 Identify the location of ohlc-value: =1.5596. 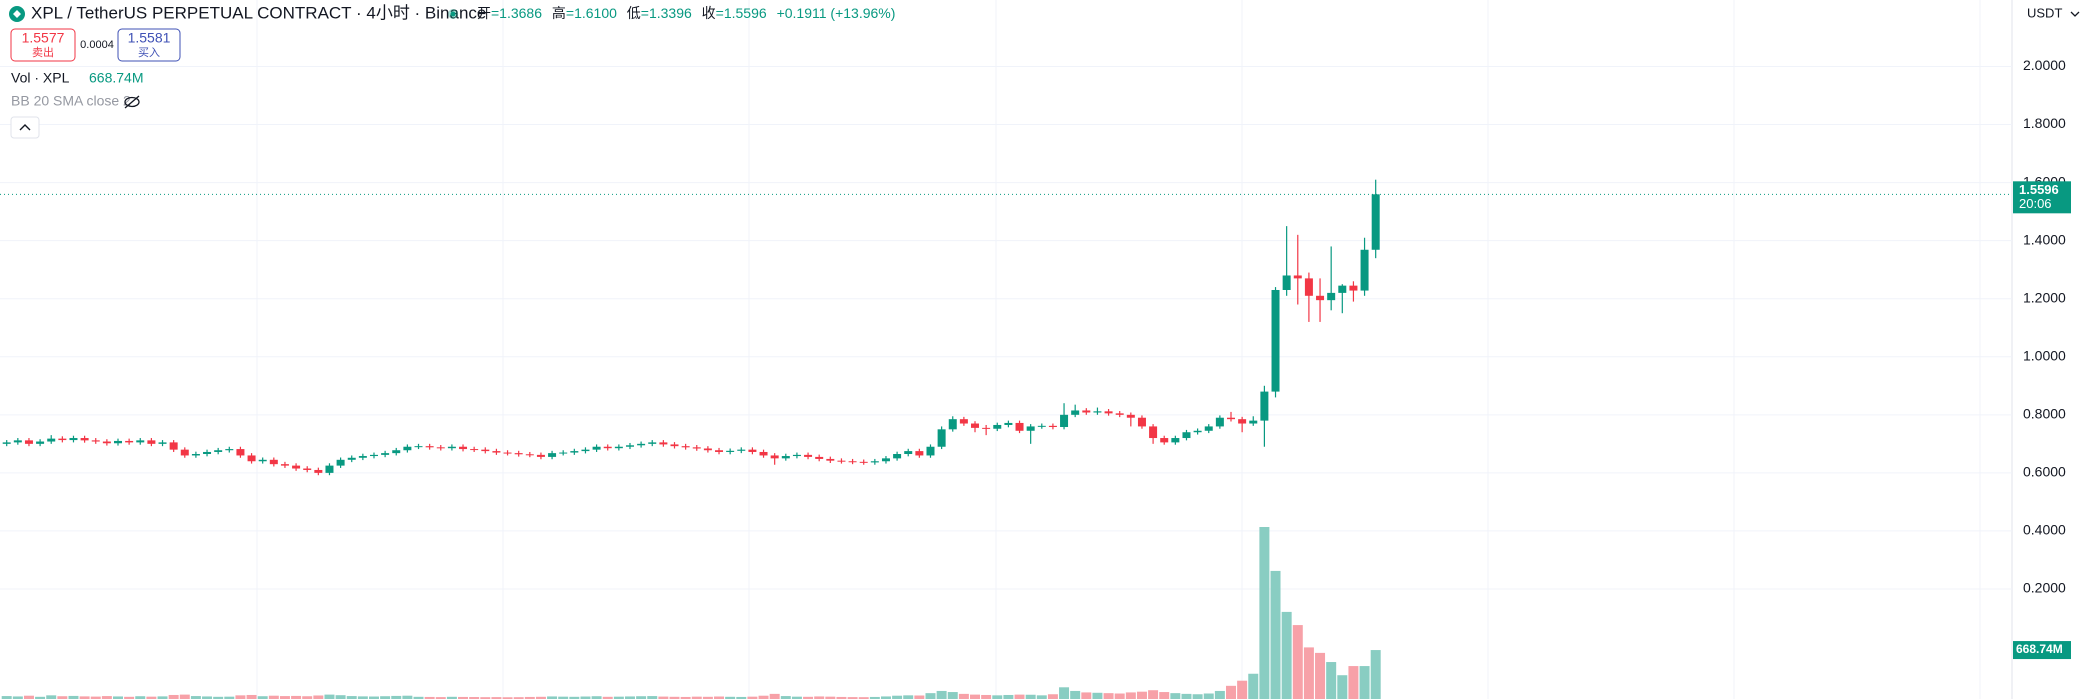
(741, 13).